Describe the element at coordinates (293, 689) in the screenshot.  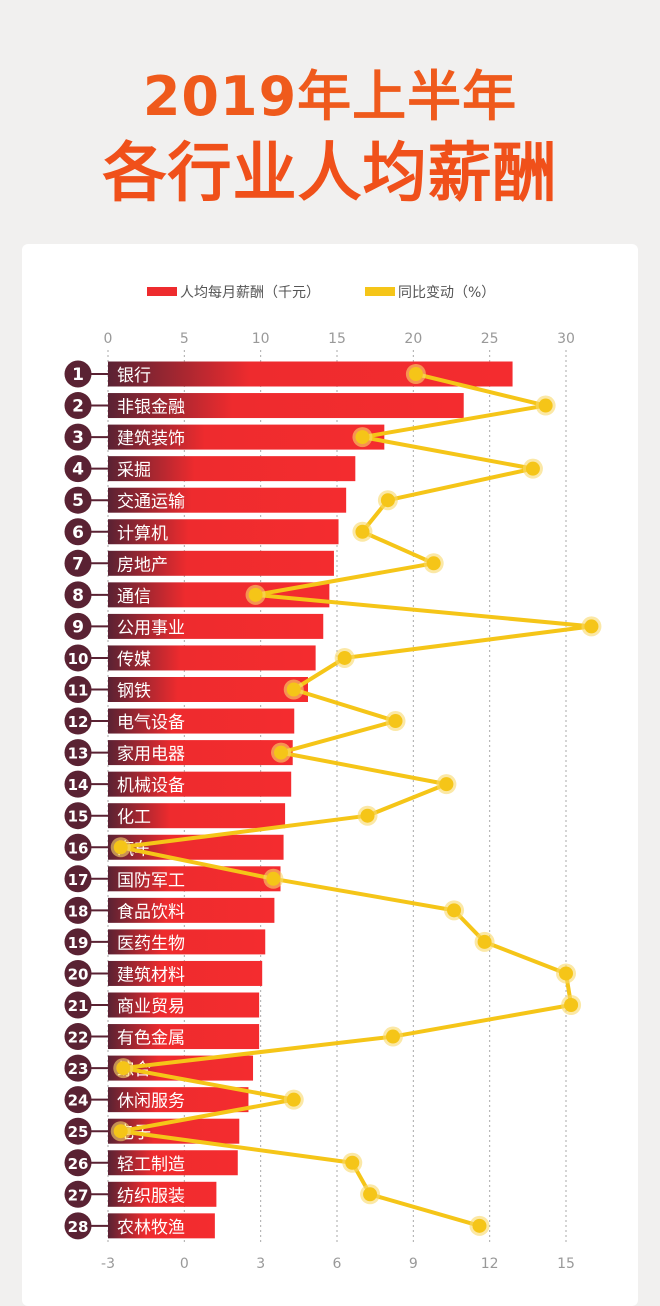
I see `change-point-钢铁` at that location.